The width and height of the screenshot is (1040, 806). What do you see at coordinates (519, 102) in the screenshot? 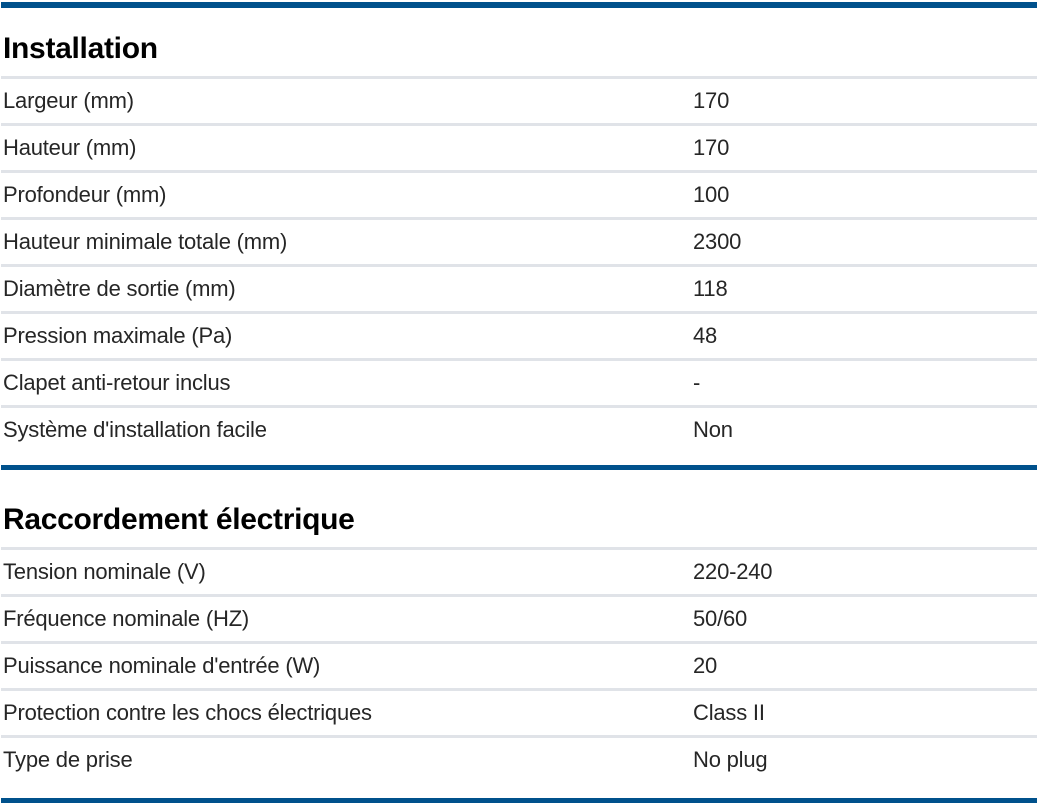
I see `table-row: Largeur (mm) 170` at bounding box center [519, 102].